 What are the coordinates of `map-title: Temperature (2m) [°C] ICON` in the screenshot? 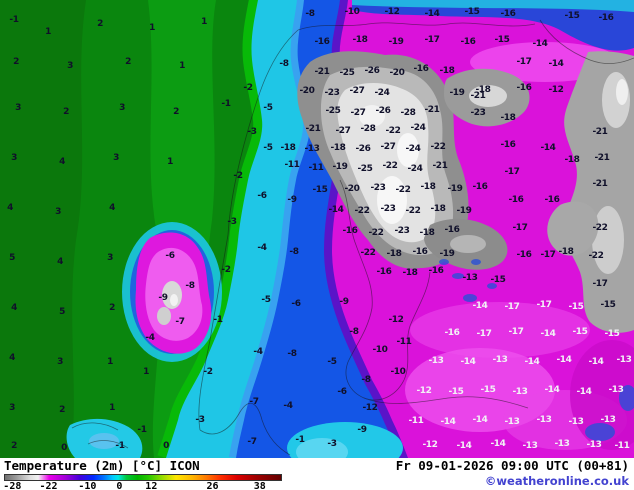 It's located at (102, 465).